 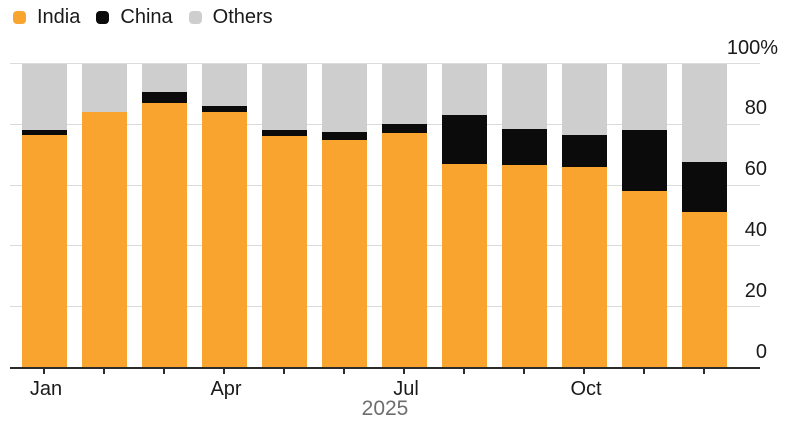 I want to click on bar-segment-others-mar, so click(x=164, y=78).